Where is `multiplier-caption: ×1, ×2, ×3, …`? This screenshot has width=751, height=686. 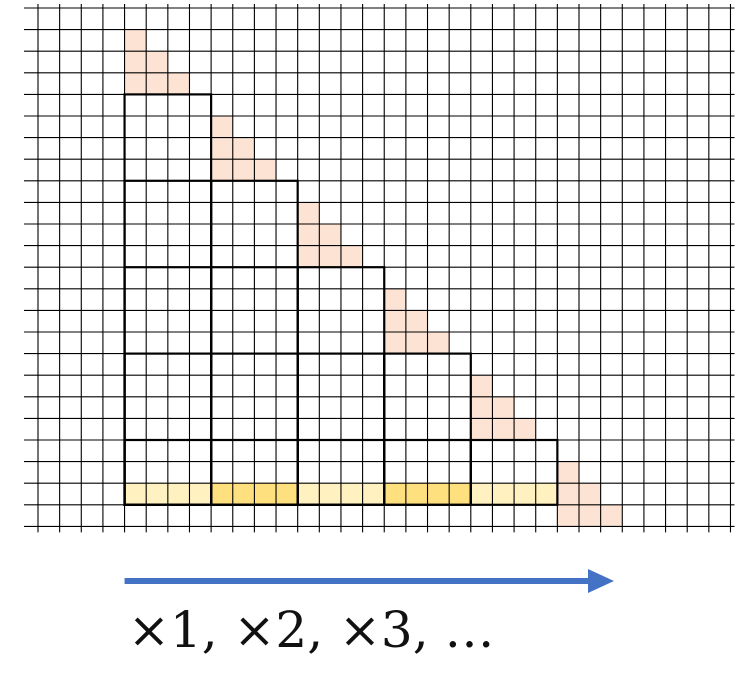 multiplier-caption: ×1, ×2, ×3, … is located at coordinates (311, 630).